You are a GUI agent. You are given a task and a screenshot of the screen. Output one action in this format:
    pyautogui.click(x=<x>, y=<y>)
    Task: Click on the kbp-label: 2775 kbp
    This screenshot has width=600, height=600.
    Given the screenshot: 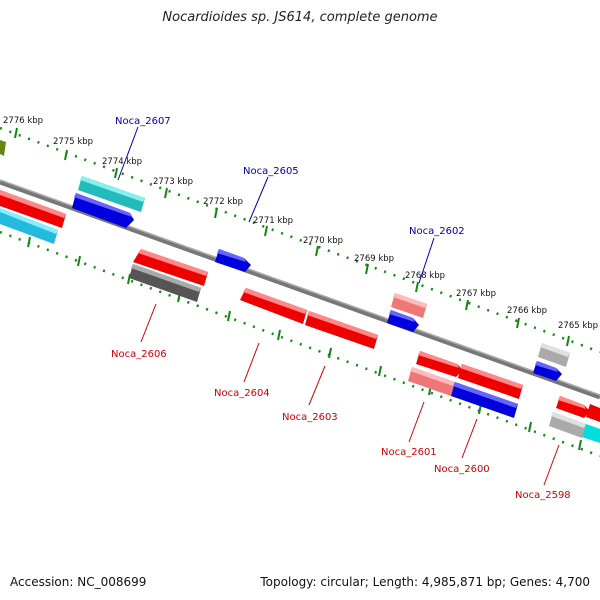 What is the action you would take?
    pyautogui.click(x=73, y=142)
    